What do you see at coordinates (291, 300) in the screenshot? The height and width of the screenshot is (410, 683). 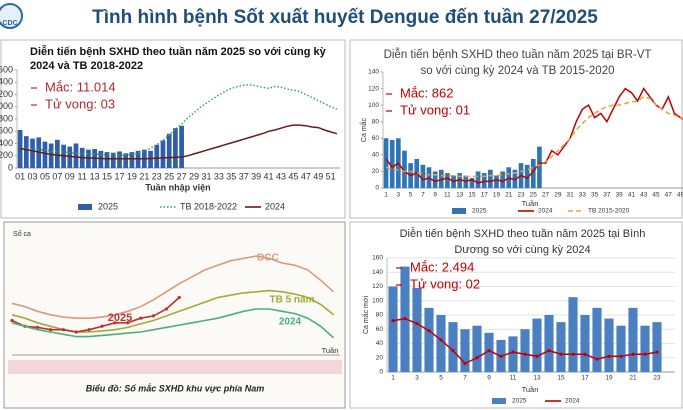 I see `series-label: TB 5 năm` at bounding box center [291, 300].